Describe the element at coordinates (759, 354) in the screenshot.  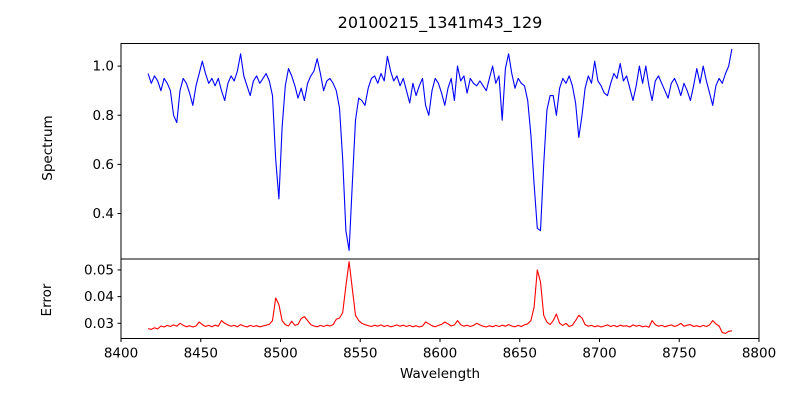
I see `x-tick-label: 8800` at that location.